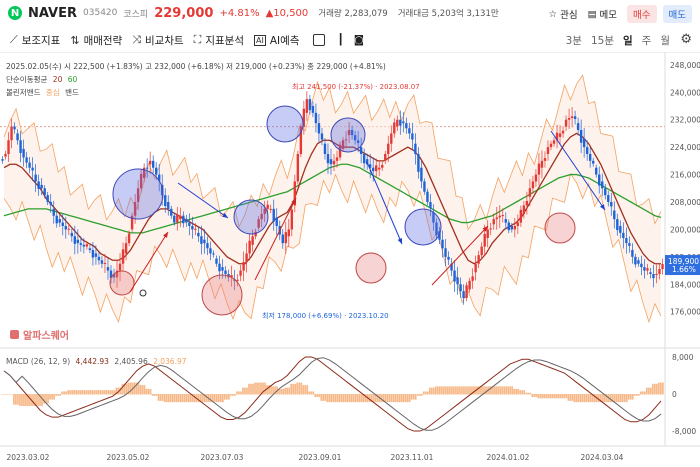 The image size is (700, 467). What do you see at coordinates (665, 41) in the screenshot?
I see `timeframe-month: 월` at bounding box center [665, 41].